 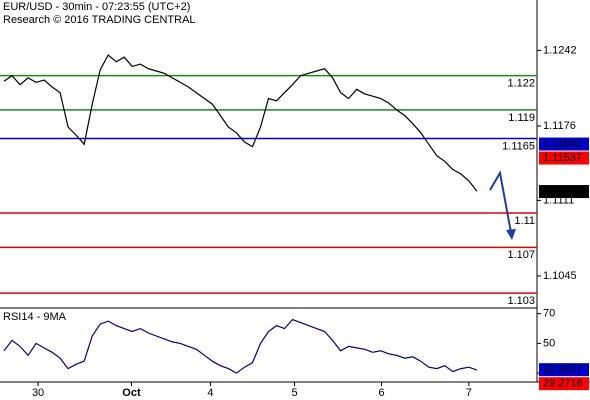 I want to click on arrow-head, so click(x=511, y=234).